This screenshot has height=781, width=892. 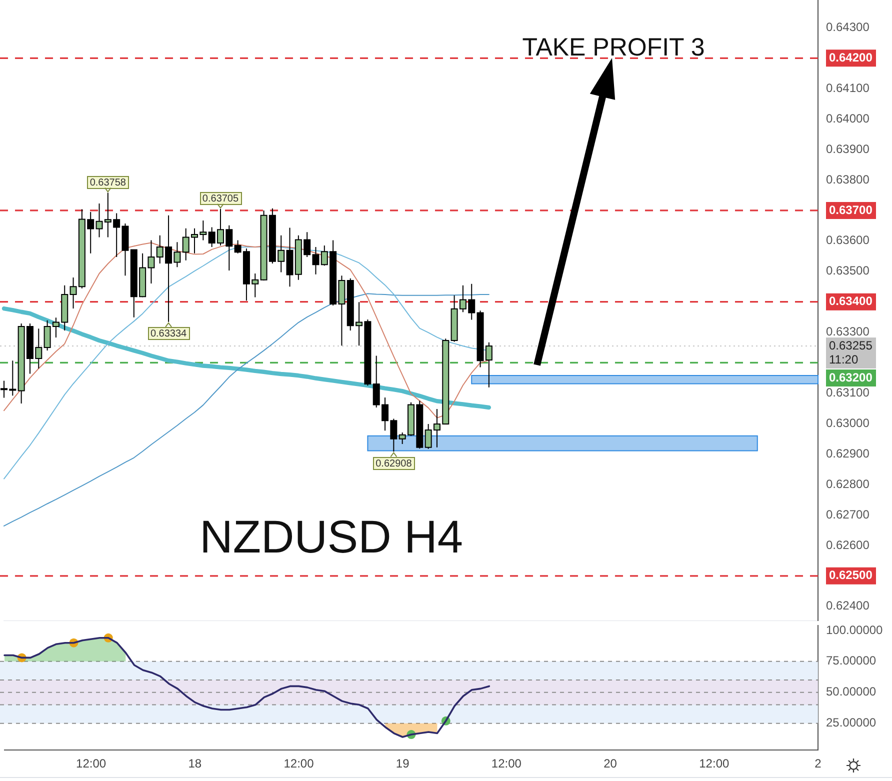 I want to click on y-tick-label: 0.63100, so click(x=848, y=393).